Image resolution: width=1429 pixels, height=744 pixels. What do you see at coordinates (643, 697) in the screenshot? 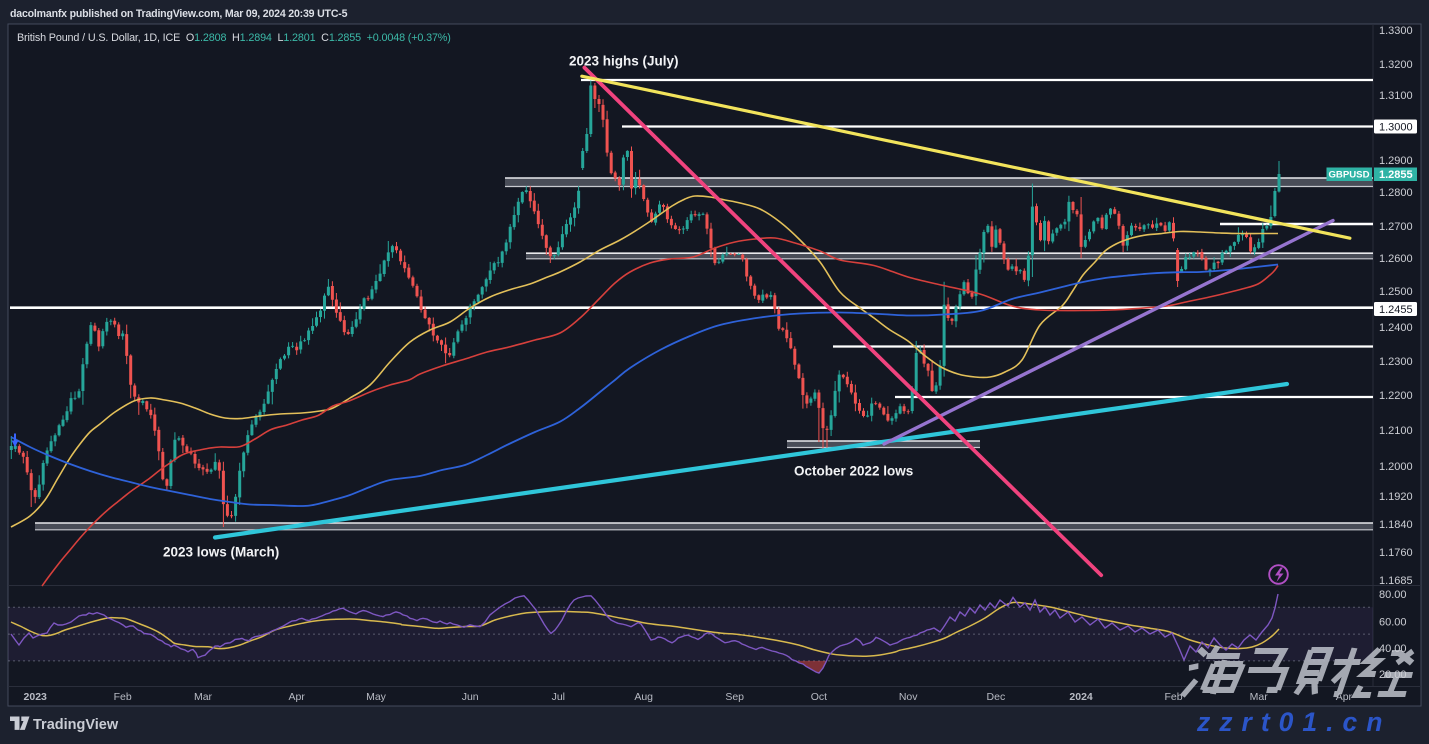
I see `svg-text: Aug` at bounding box center [643, 697].